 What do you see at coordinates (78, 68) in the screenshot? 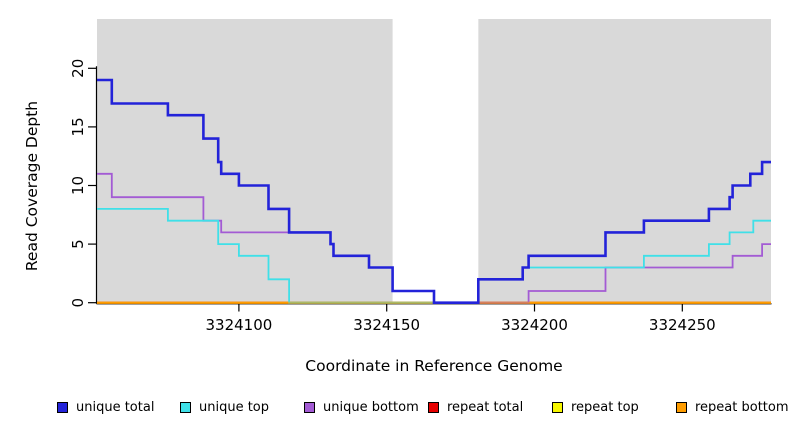
I see `y-tick-label: 20` at bounding box center [78, 68].